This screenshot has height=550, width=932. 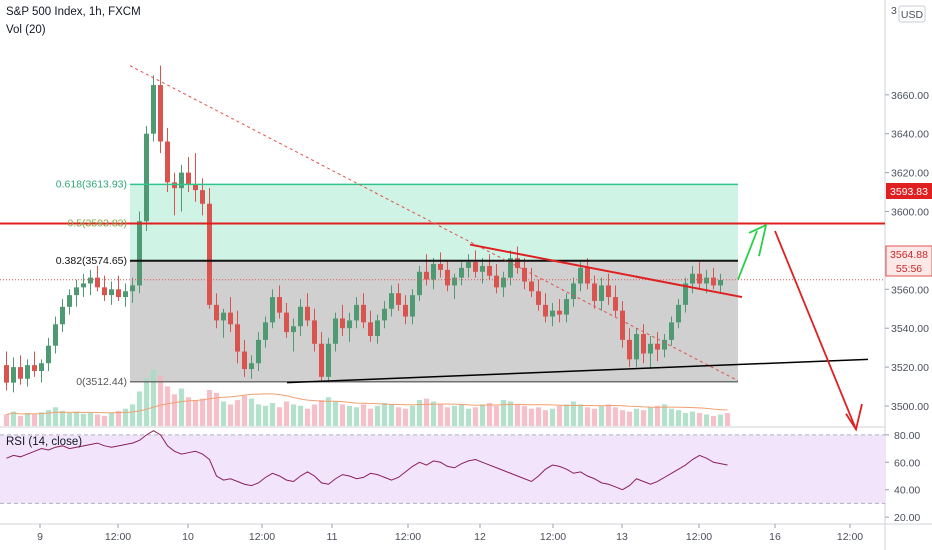 What do you see at coordinates (907, 491) in the screenshot?
I see `rsi-tick-label: 40.00` at bounding box center [907, 491].